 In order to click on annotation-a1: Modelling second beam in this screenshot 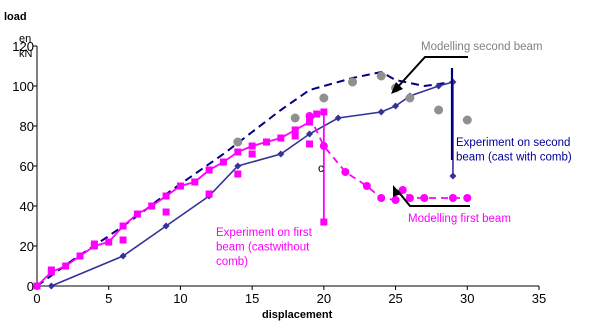, I will do `click(481, 47)`.